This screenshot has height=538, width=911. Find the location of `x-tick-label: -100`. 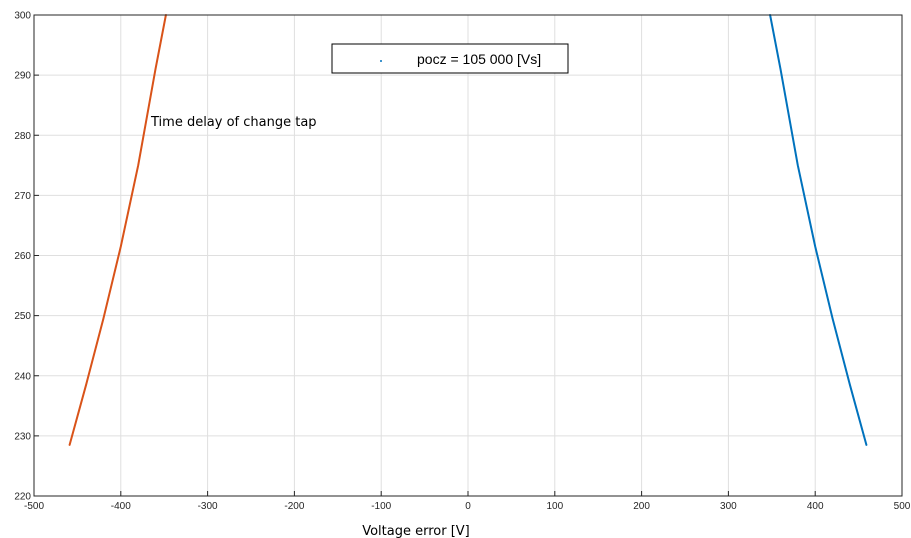

x-tick-label: -100 is located at coordinates (381, 506).